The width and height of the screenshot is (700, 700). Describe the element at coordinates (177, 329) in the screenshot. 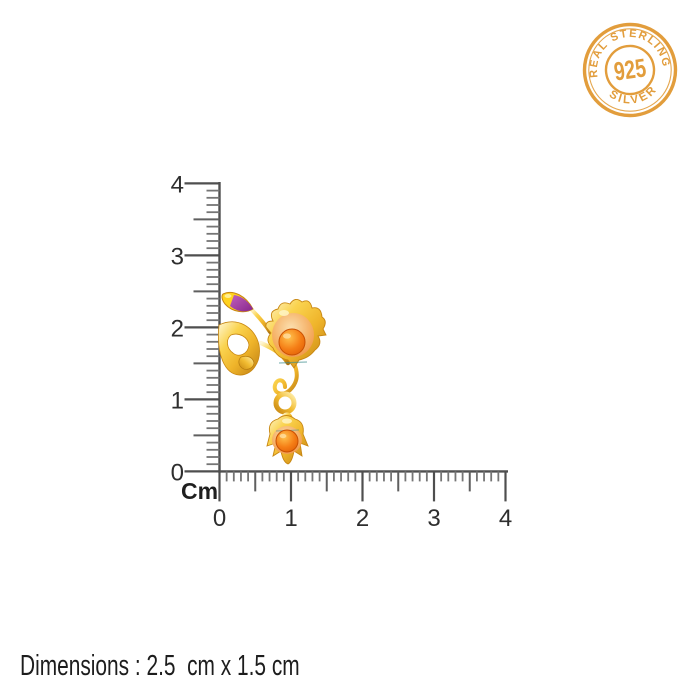

I see `ruler-label-v2: 2` at that location.